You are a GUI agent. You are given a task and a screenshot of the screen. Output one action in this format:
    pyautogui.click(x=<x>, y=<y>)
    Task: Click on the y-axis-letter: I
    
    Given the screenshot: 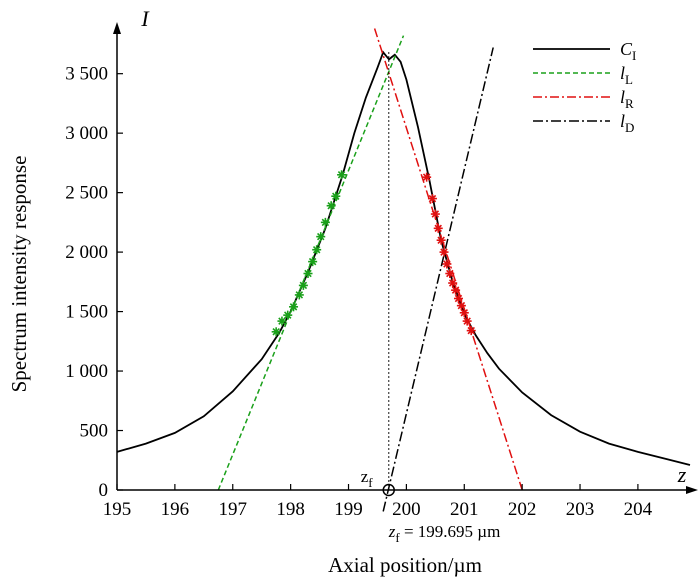 What is the action you would take?
    pyautogui.click(x=145, y=18)
    